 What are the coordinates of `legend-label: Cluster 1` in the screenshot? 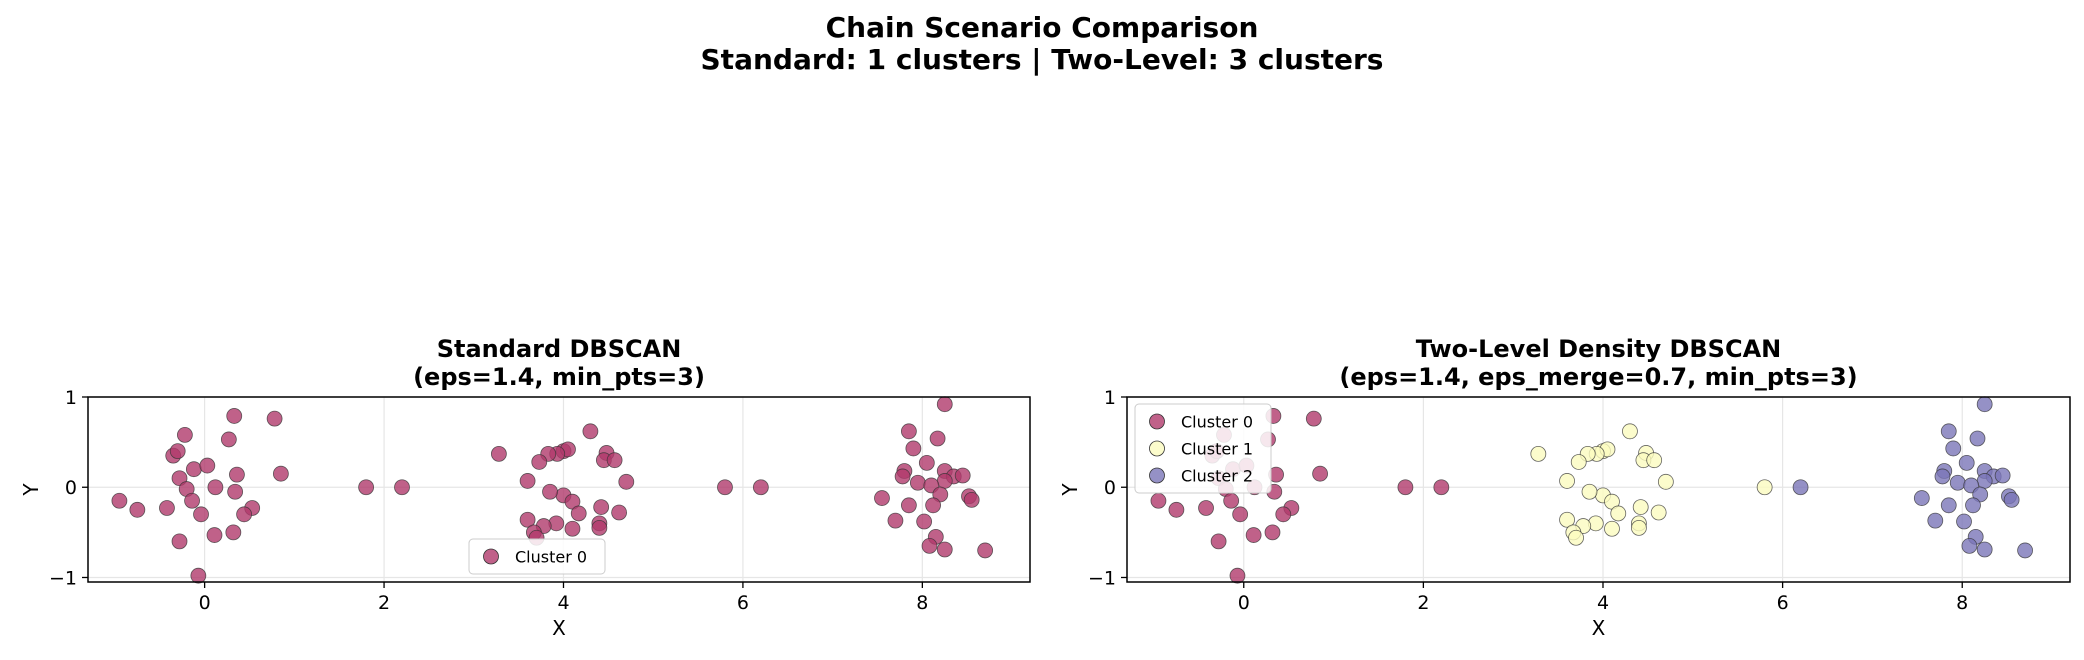 It's located at (1217, 449).